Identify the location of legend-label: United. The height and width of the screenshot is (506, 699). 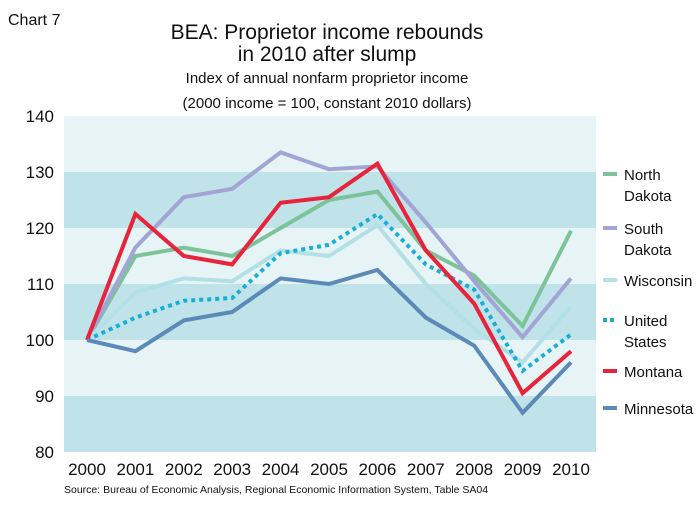
(645, 321).